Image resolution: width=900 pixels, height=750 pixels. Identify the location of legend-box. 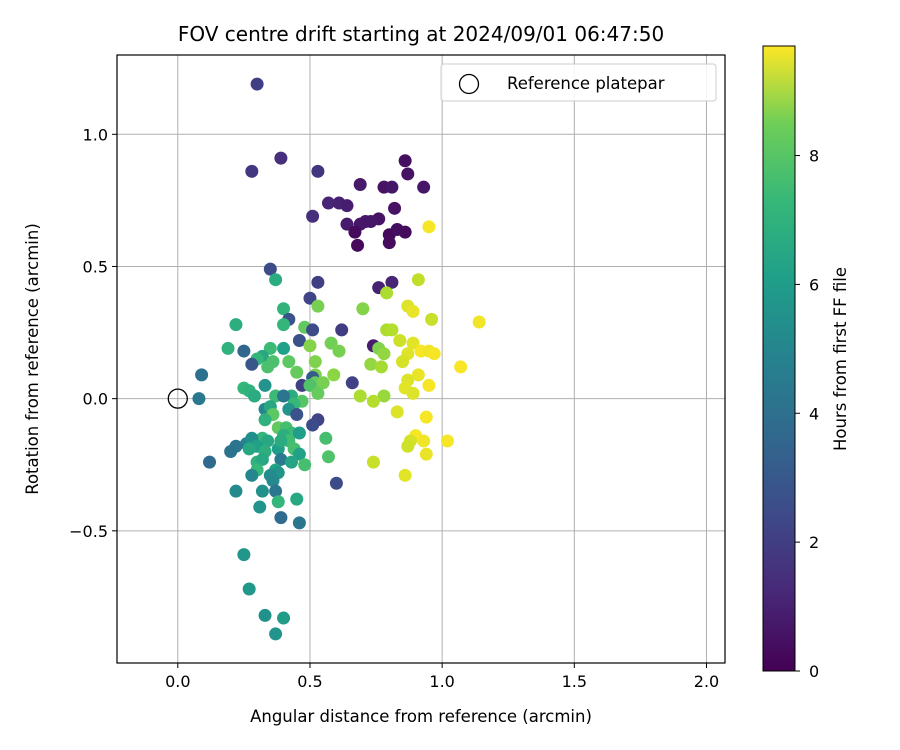
(578, 82).